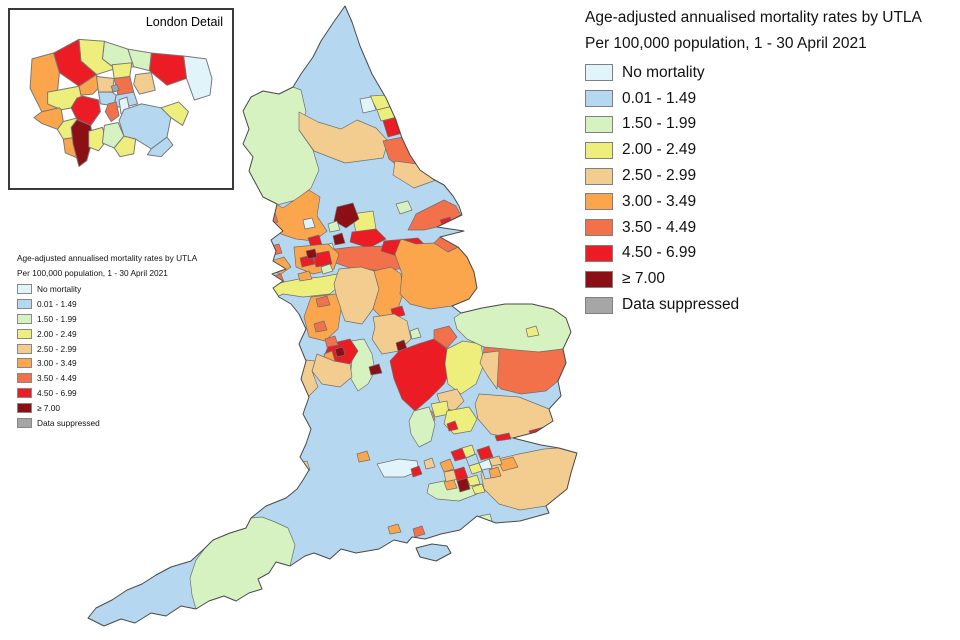 This screenshot has height=640, width=960. What do you see at coordinates (363, 456) in the screenshot?
I see `region-swindon` at bounding box center [363, 456].